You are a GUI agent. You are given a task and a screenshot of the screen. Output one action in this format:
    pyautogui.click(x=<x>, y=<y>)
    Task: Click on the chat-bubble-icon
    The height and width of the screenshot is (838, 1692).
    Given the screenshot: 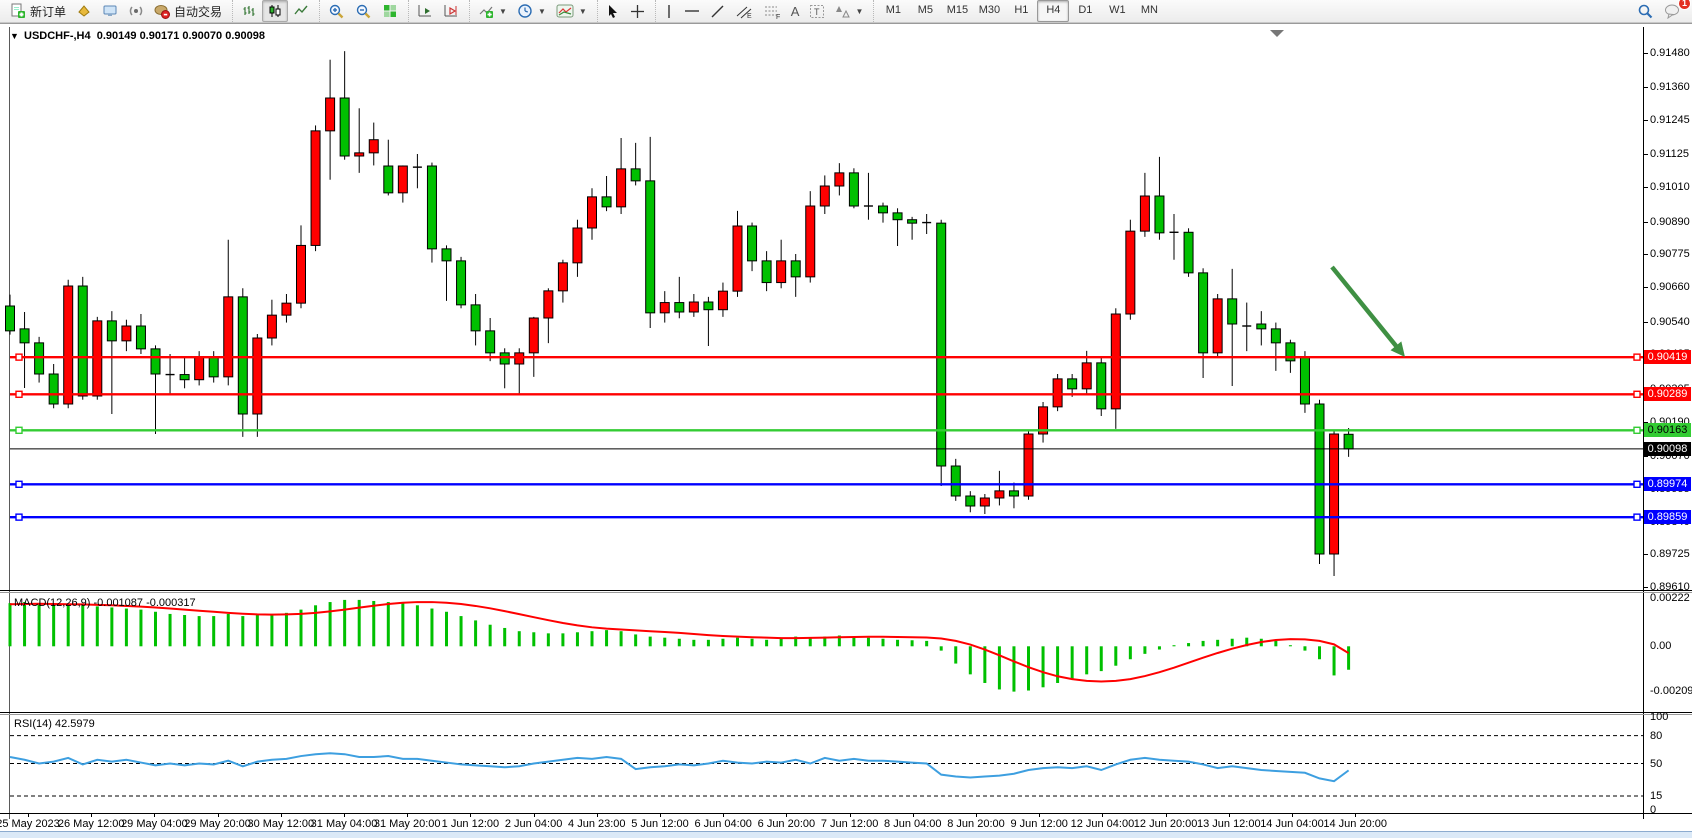 What is the action you would take?
    pyautogui.click(x=1672, y=11)
    